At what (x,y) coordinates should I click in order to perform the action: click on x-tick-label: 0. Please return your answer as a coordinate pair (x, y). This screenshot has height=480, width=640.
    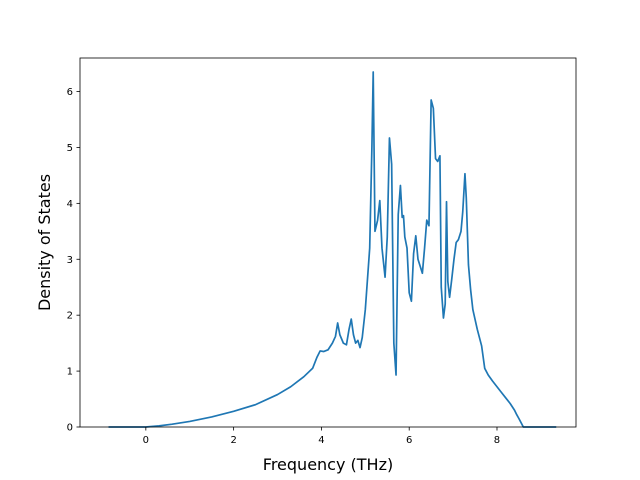
    Looking at the image, I should click on (146, 440).